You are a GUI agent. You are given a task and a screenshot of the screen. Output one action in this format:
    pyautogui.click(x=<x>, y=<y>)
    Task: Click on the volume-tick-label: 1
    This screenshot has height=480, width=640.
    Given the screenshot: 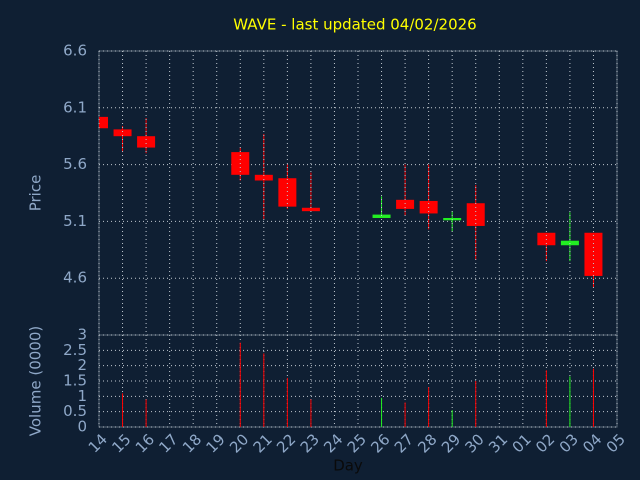 What is the action you would take?
    pyautogui.click(x=82, y=396)
    